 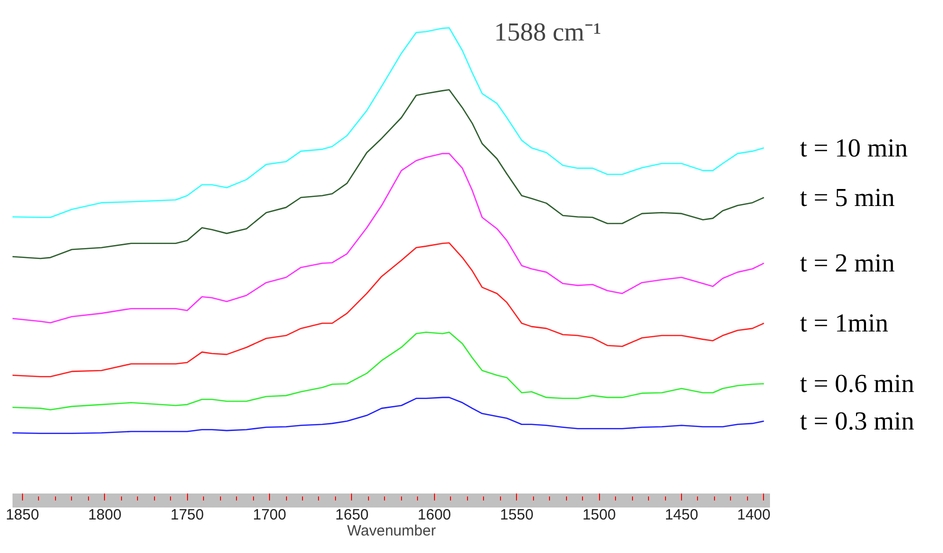 I want to click on x-tick-label: 1800, so click(x=105, y=515).